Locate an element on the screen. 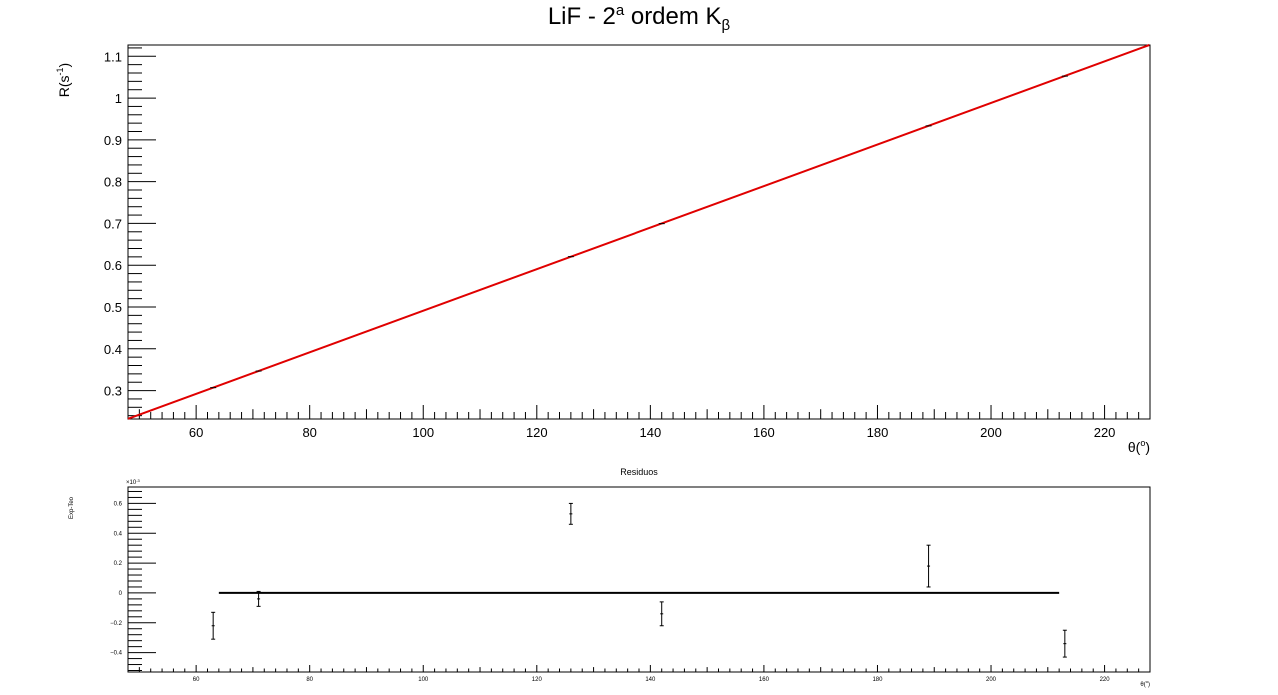  main-chart-title: LiF - 2a ordem Kβ is located at coordinates (639, 18).